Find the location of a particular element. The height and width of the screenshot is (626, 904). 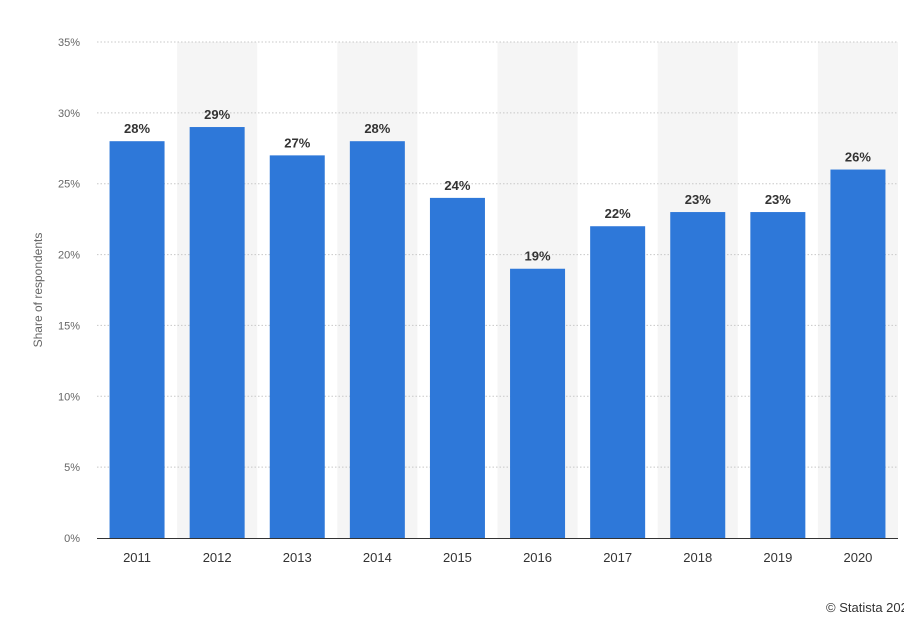

y-axis-title: Share of respondents is located at coordinates (38, 290).